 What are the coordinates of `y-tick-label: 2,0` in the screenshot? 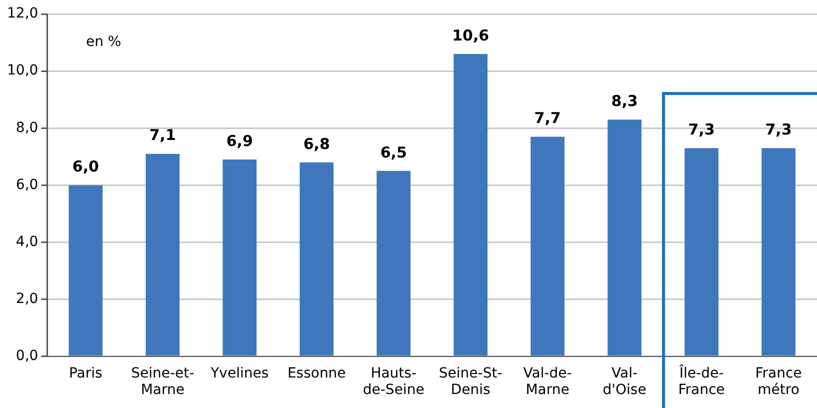 It's located at (27, 298).